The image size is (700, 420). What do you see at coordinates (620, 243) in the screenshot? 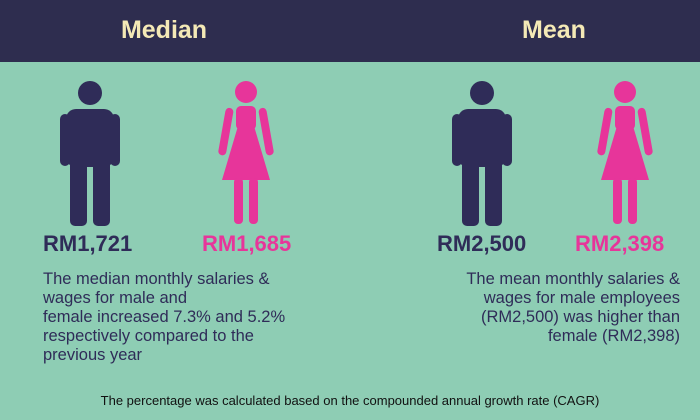
I see `mean-female-amount: RM2,398` at bounding box center [620, 243].